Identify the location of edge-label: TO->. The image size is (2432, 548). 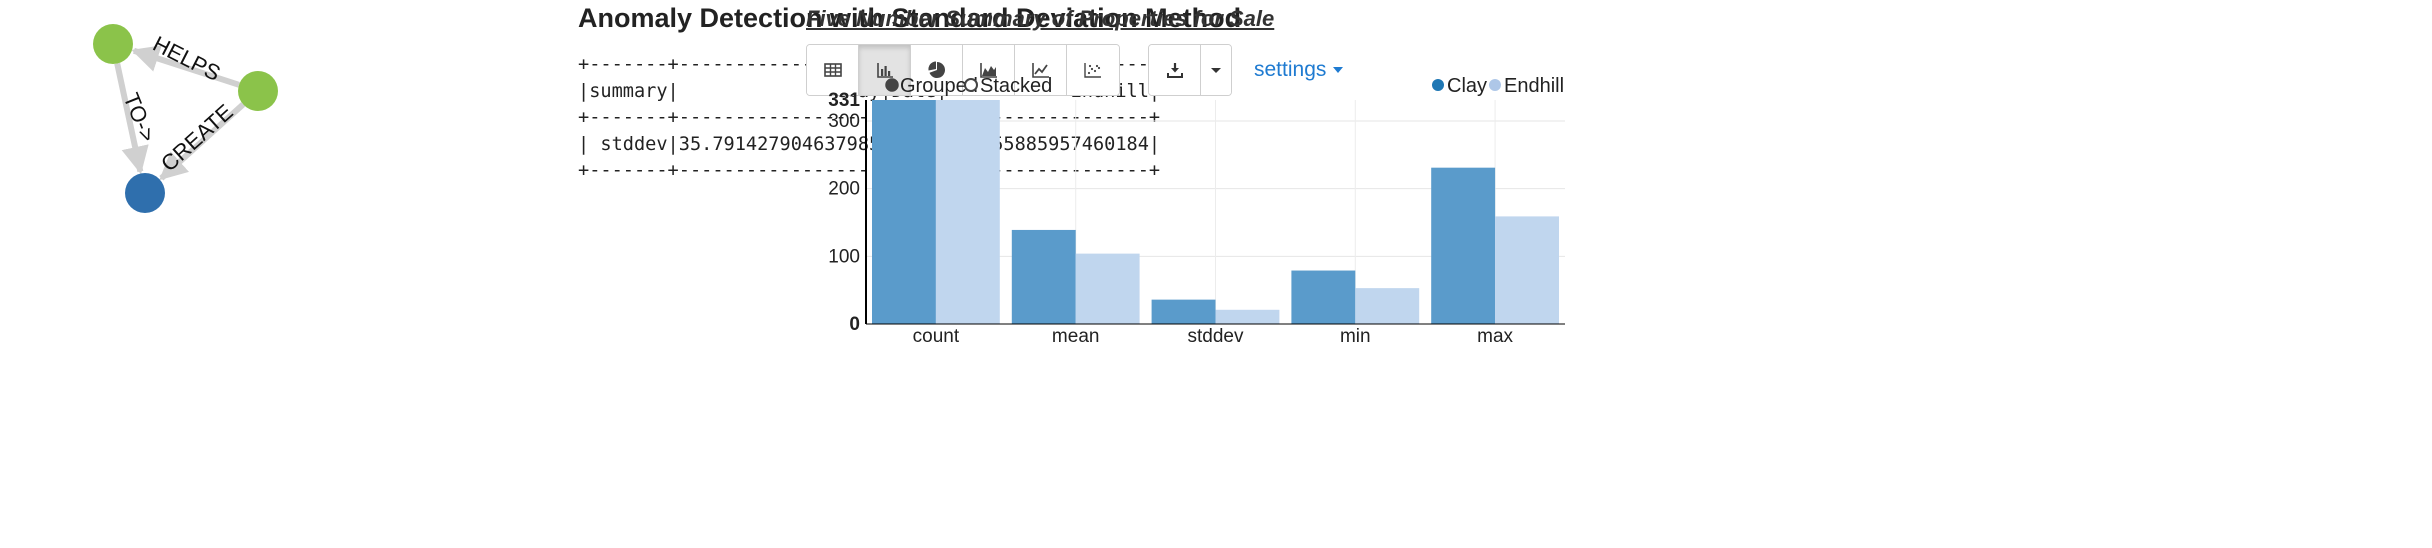
(140, 117).